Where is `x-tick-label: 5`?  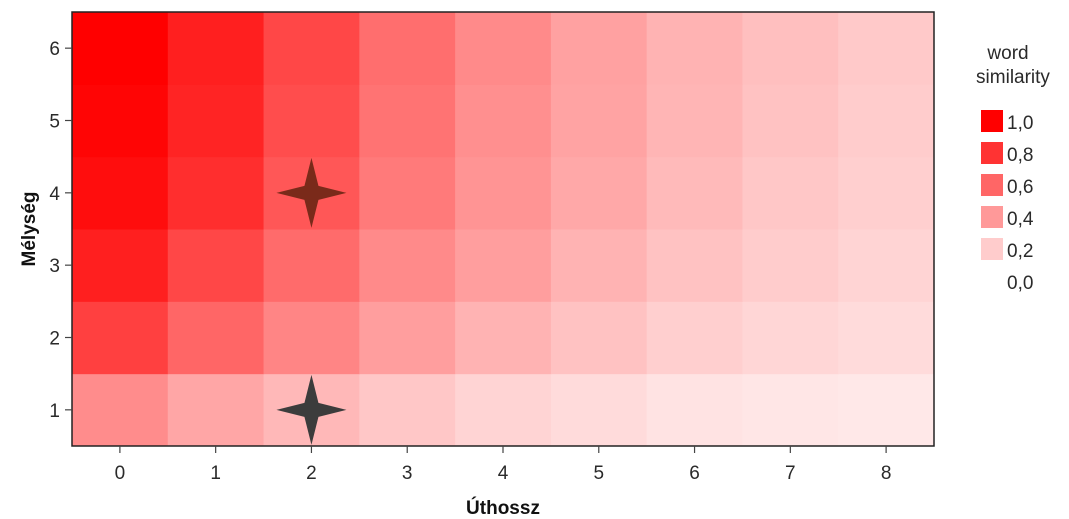 x-tick-label: 5 is located at coordinates (598, 473).